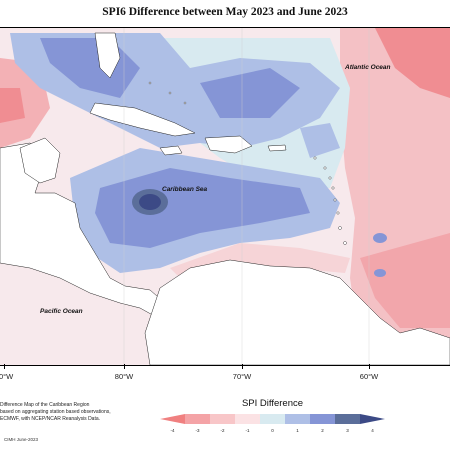 The height and width of the screenshot is (450, 450). Describe the element at coordinates (369, 376) in the screenshot. I see `lon-label-60w: 60°W` at that location.